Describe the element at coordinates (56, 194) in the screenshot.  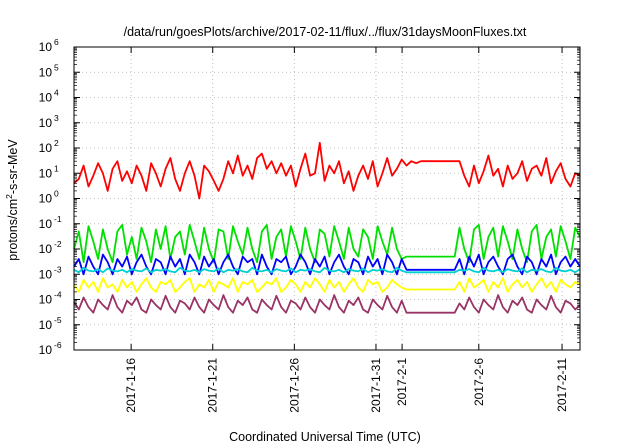
I see `y-tick-exponent: 0` at that location.